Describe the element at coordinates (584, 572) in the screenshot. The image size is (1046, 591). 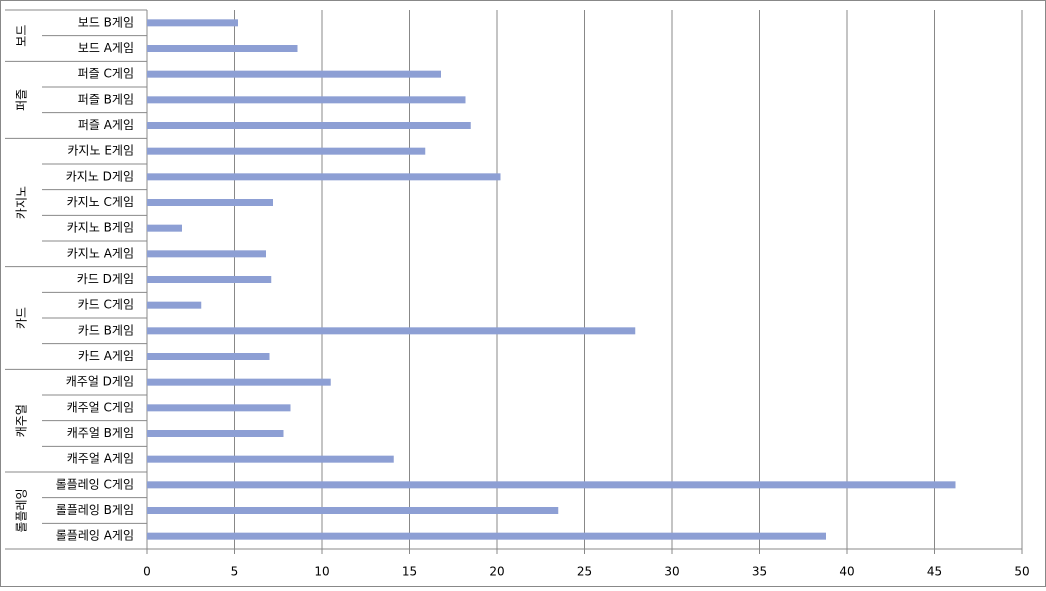
I see `x-tick-label: 25` at that location.